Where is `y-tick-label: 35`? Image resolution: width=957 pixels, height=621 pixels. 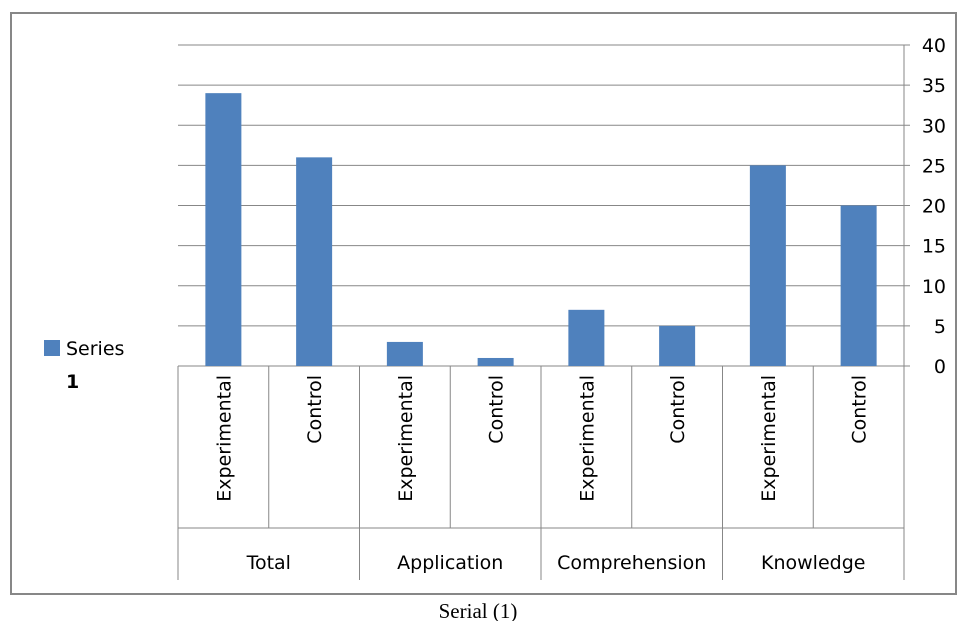
y-tick-label: 35 is located at coordinates (934, 86).